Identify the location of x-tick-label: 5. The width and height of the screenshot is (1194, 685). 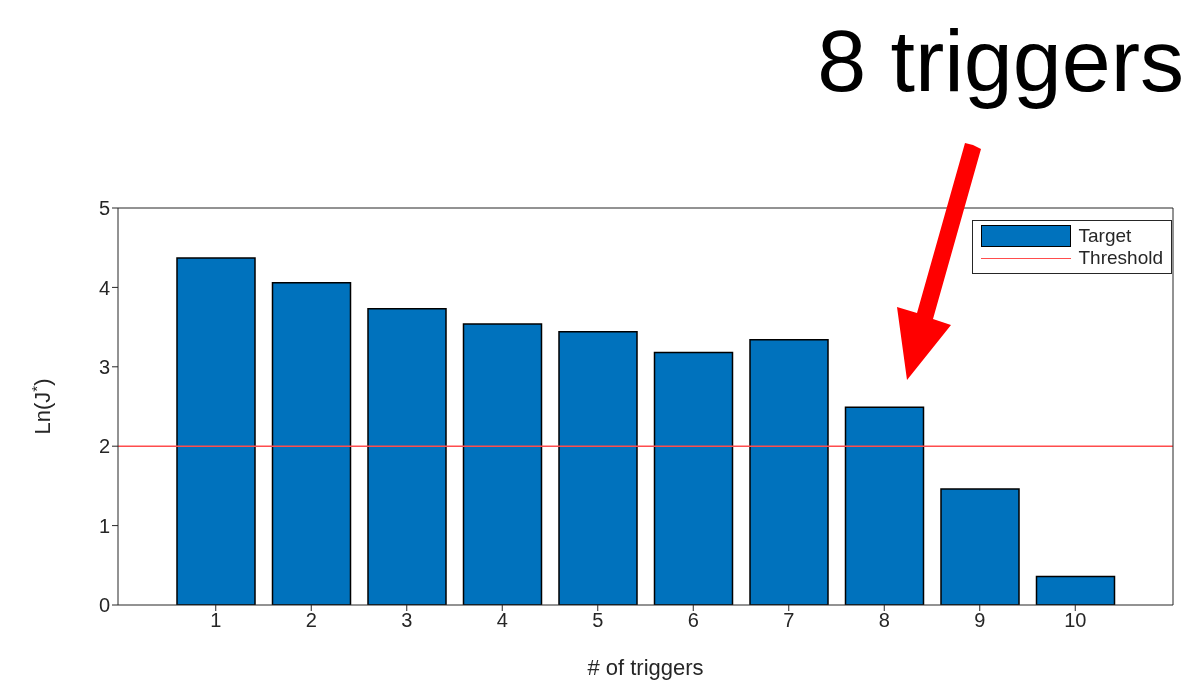
(598, 620).